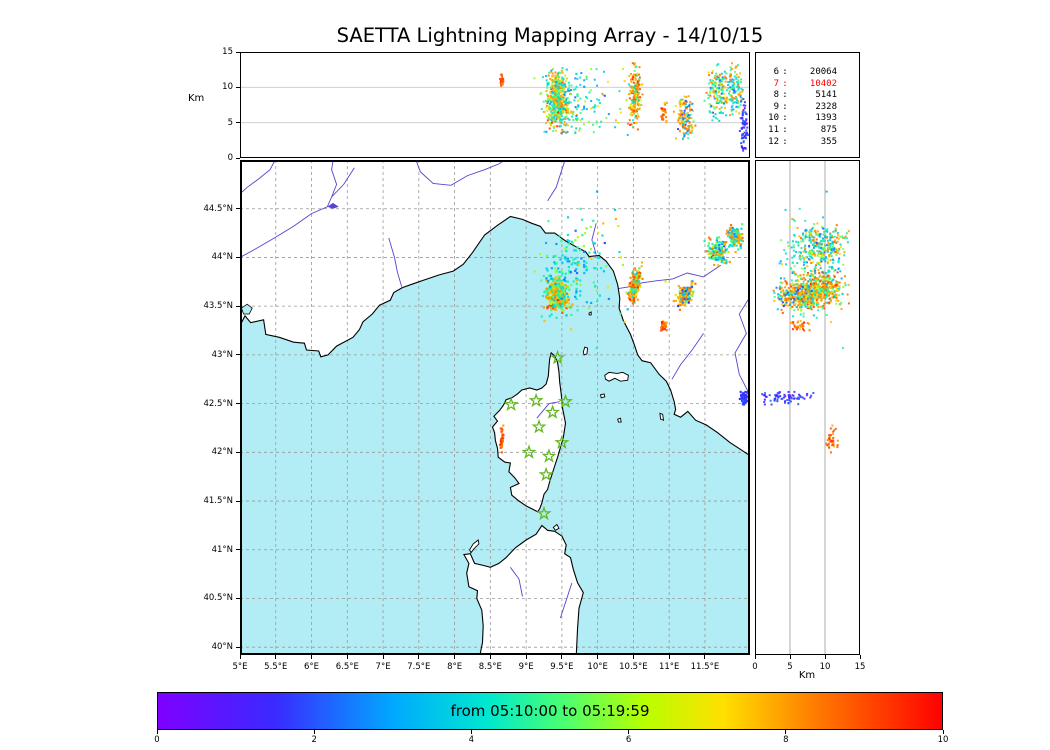 This screenshot has width=1050, height=750. Describe the element at coordinates (276, 667) in the screenshot. I see `longitude-tick-label: 5.5°E` at that location.